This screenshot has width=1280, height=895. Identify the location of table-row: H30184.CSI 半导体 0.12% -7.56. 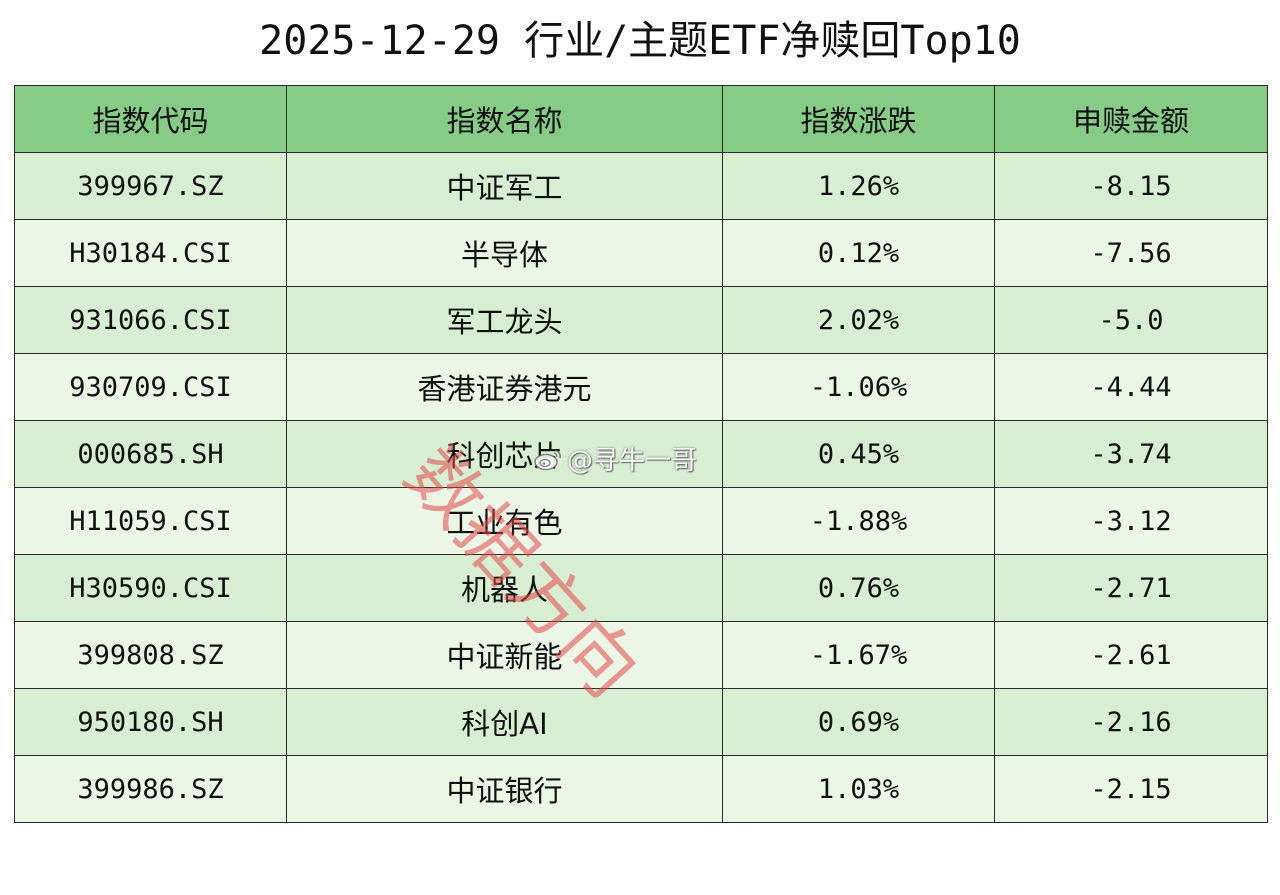
(641, 253).